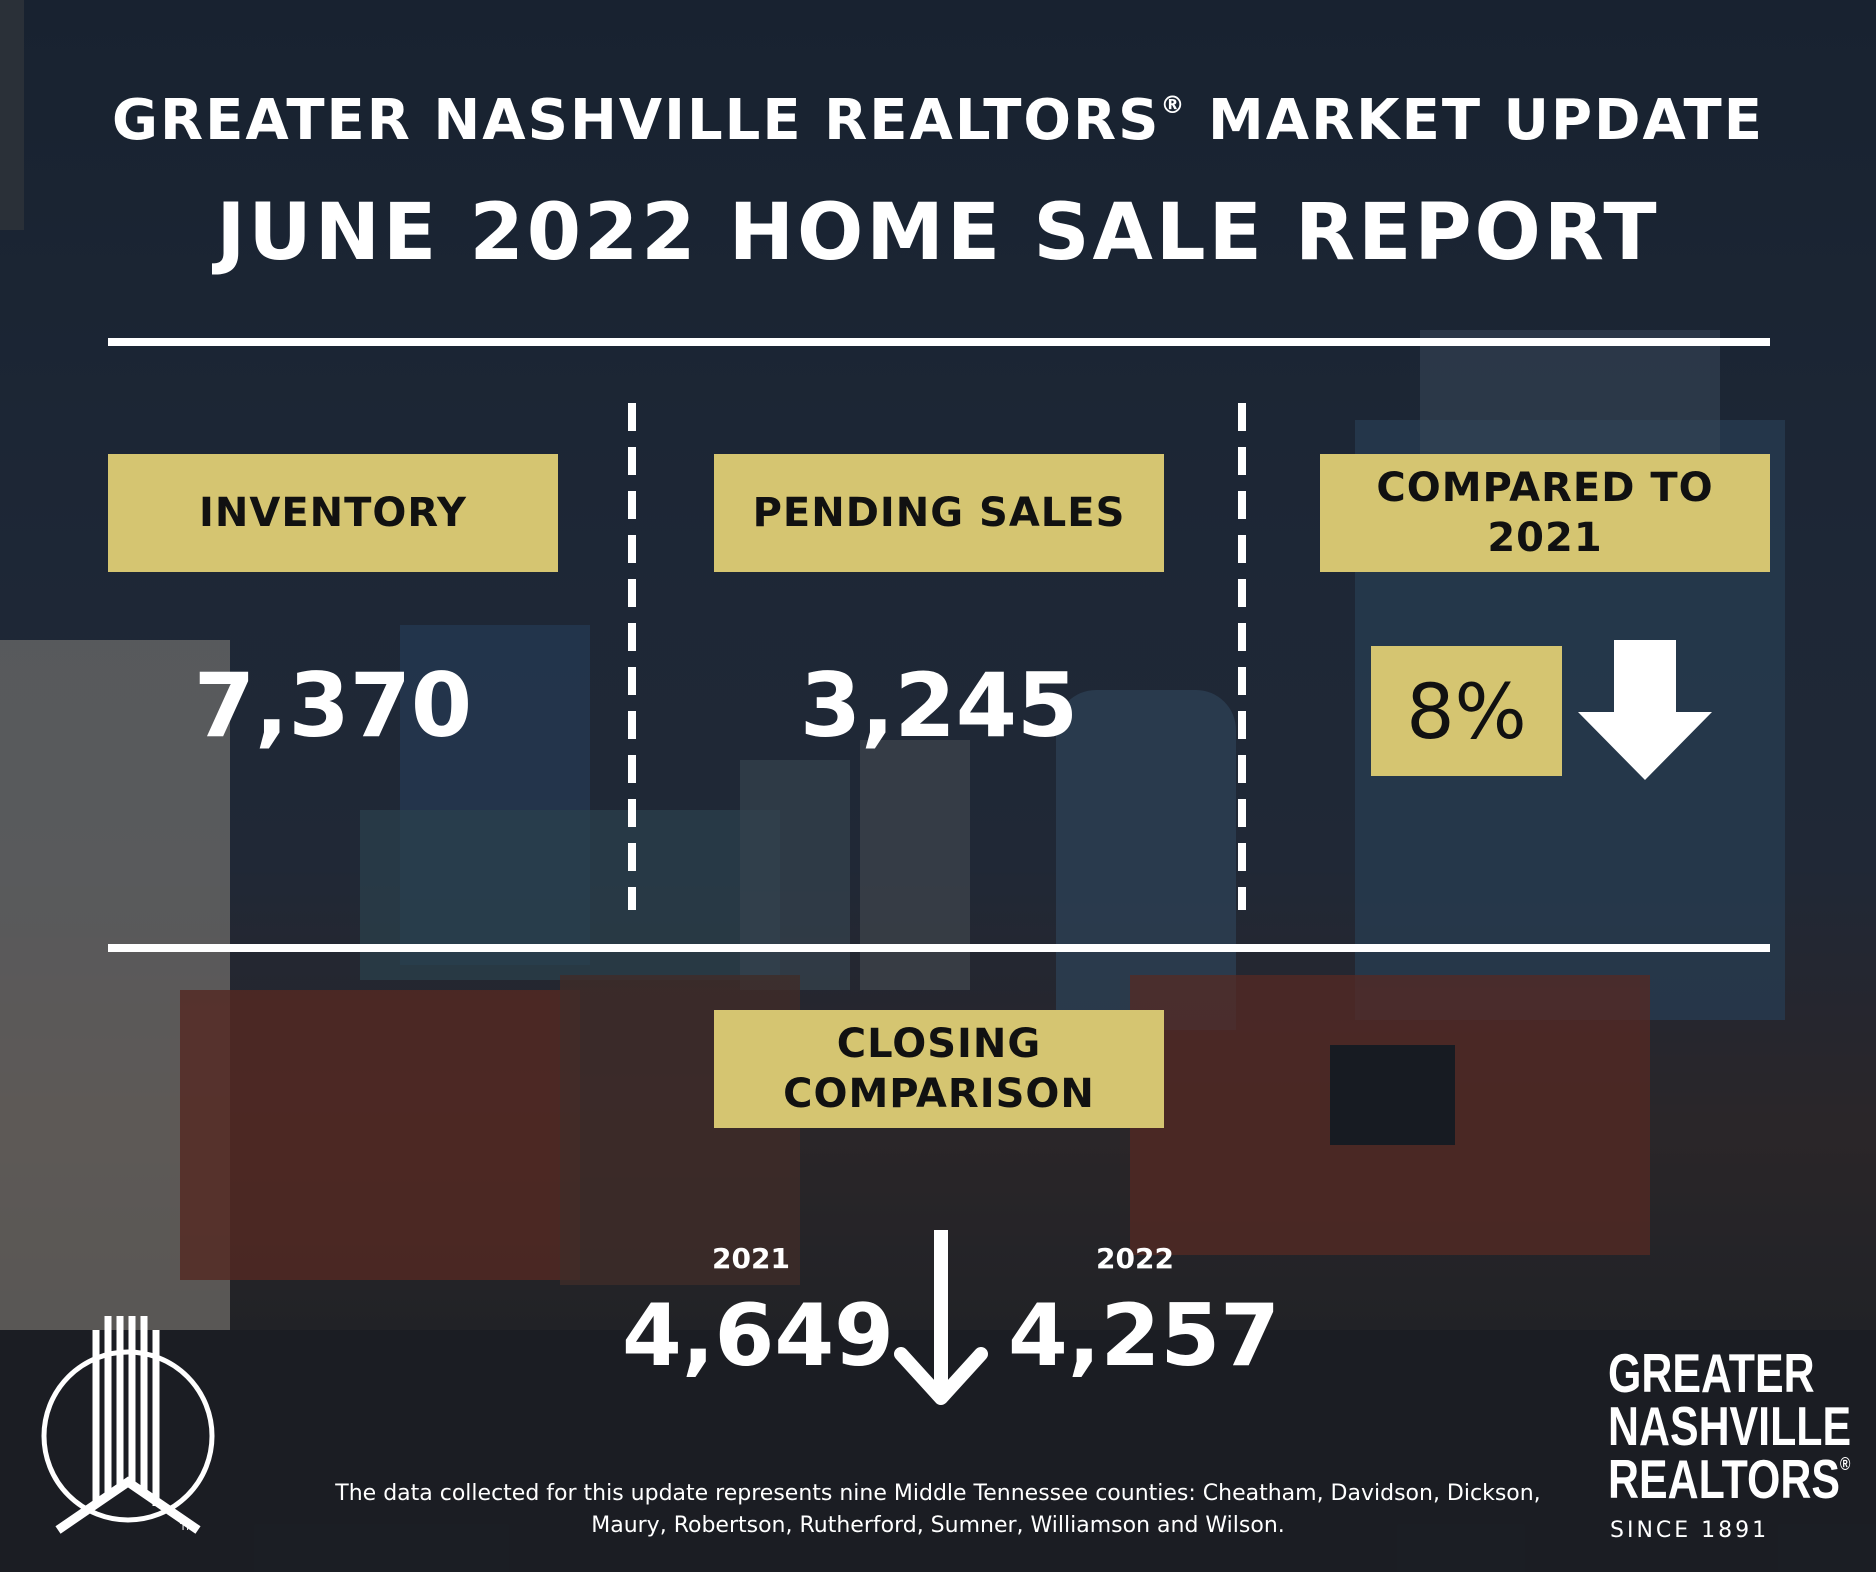 This screenshot has width=1876, height=1572. What do you see at coordinates (939, 948) in the screenshot?
I see `middle-divider` at bounding box center [939, 948].